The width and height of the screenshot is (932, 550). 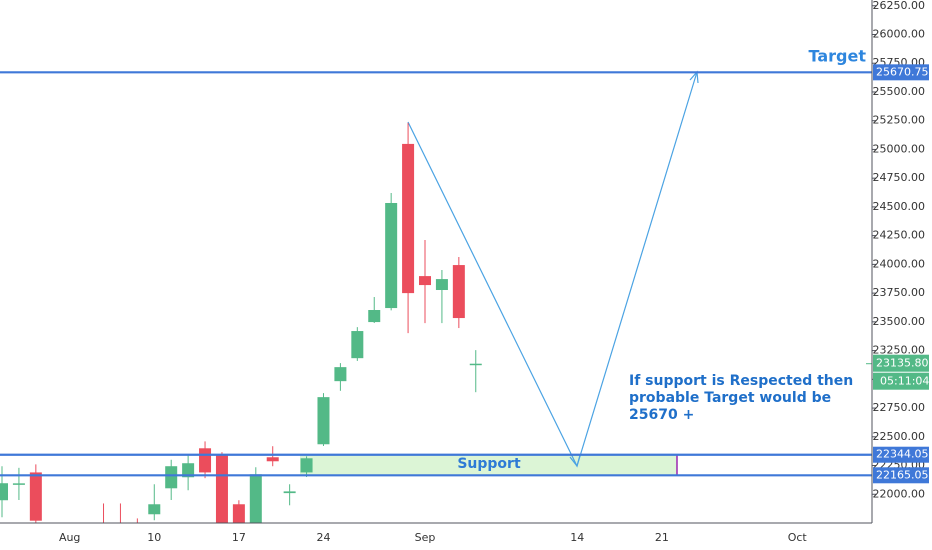 What do you see at coordinates (899, 206) in the screenshot?
I see `y-tick-label: 24500.00` at bounding box center [899, 206].